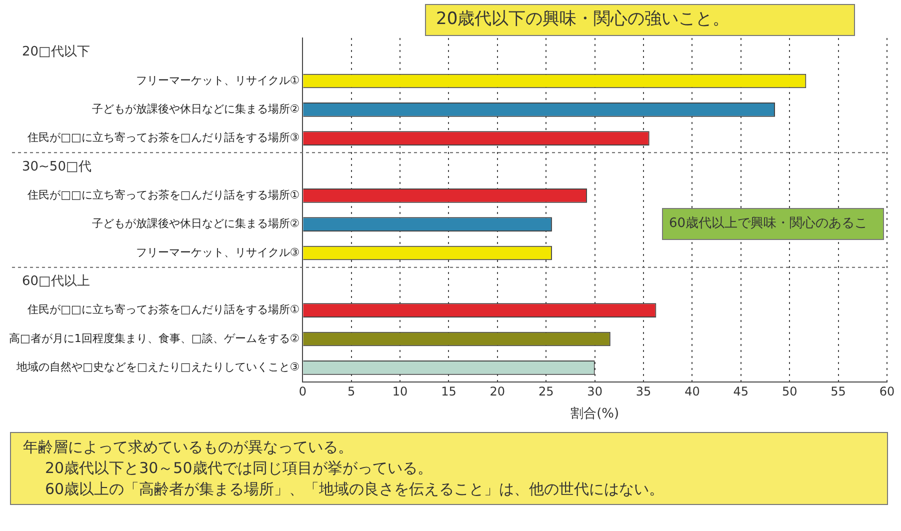  I want to click on y-tick-label: 住民が□□に立ち寄ってお茶を□んだり話をする場所③, so click(164, 137).